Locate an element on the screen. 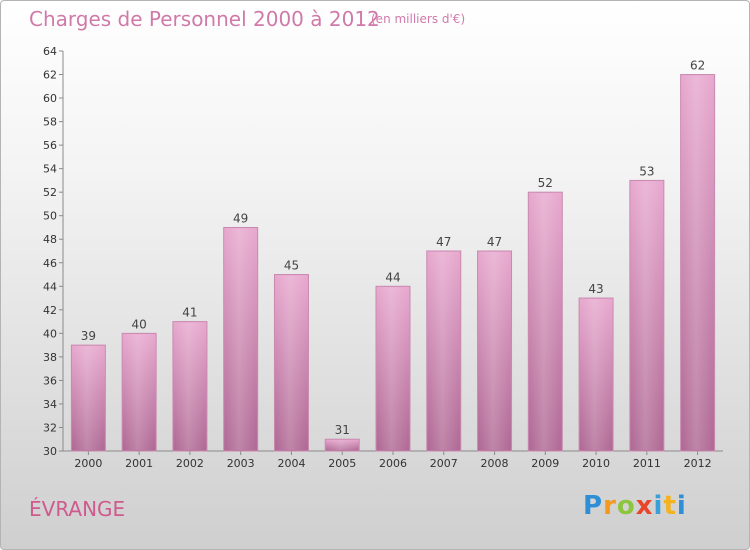 The image size is (750, 550). x-tick-label: 2004 is located at coordinates (291, 463).